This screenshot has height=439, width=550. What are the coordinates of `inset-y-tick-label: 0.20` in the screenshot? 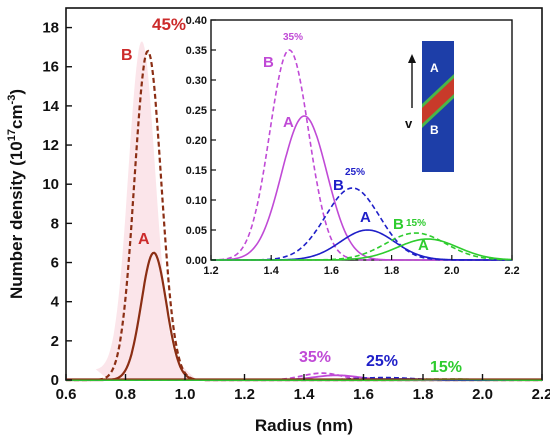 It's located at (196, 141).